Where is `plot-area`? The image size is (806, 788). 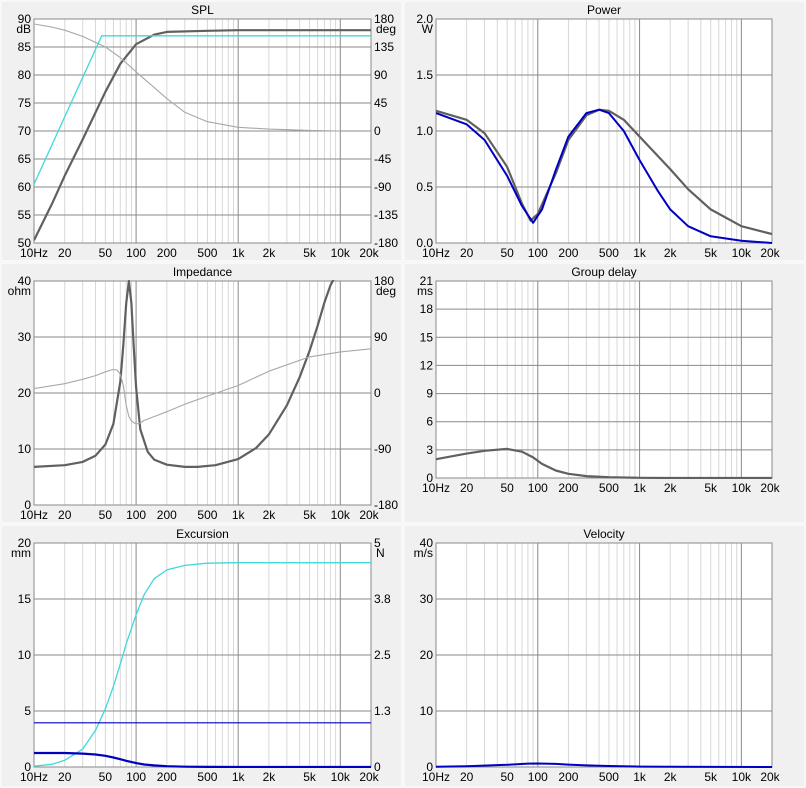 plot-area is located at coordinates (604, 379).